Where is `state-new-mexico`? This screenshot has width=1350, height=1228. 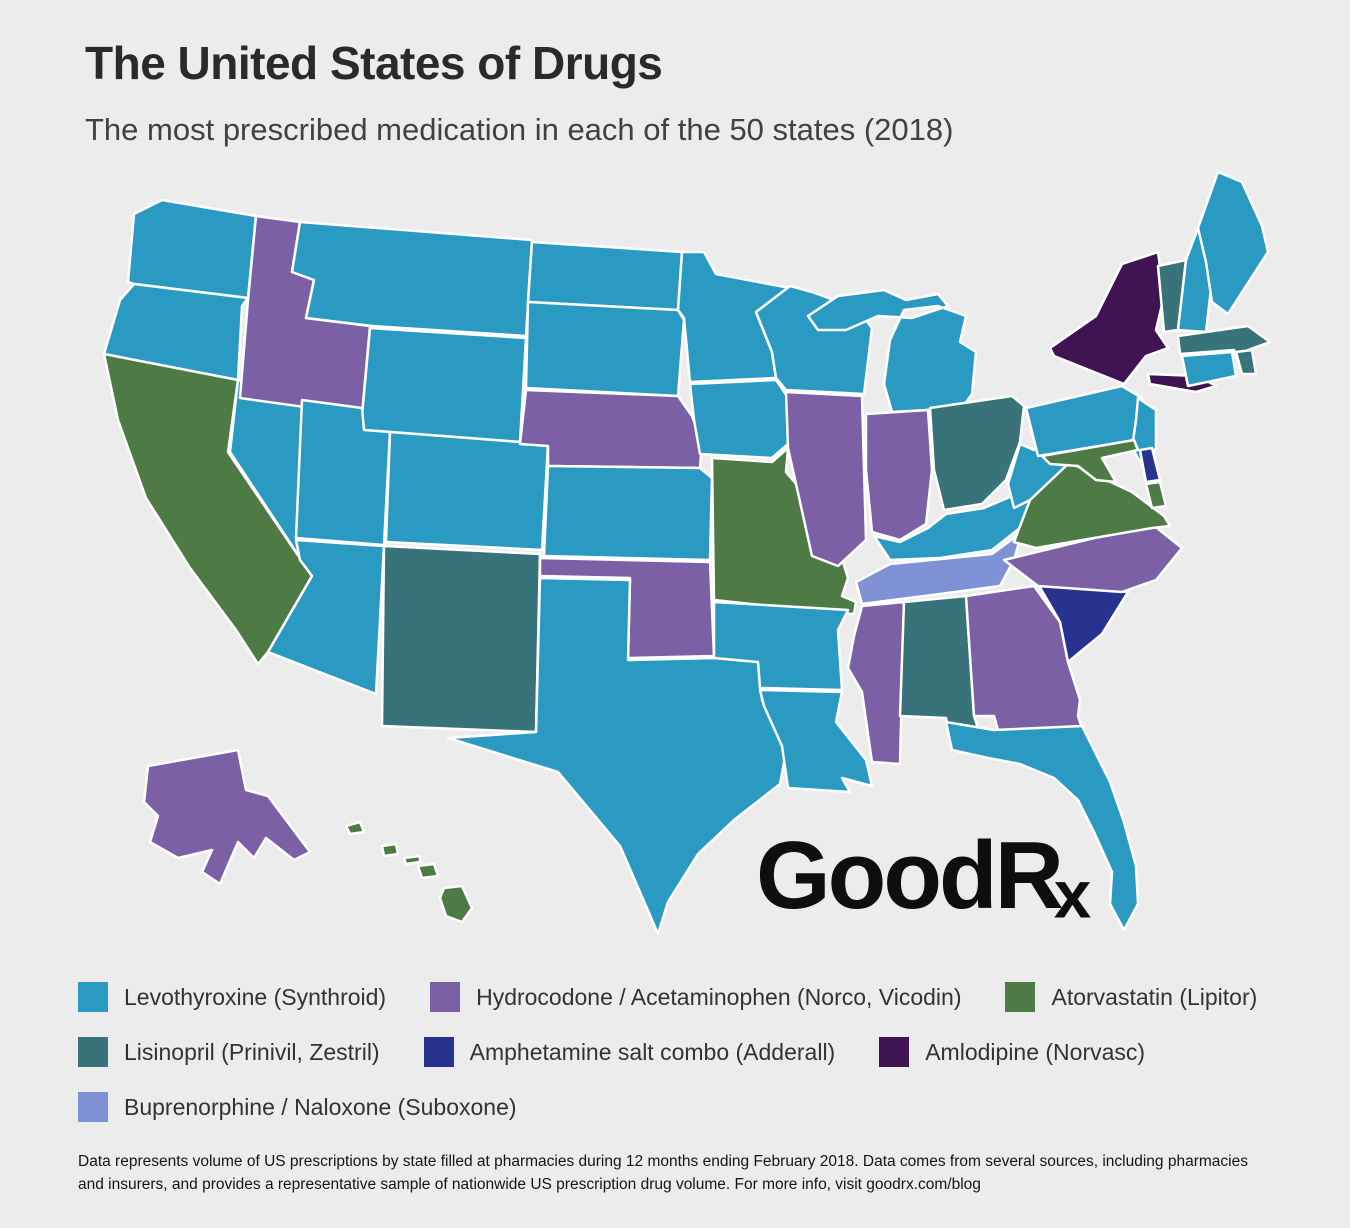 state-new-mexico is located at coordinates (461, 639).